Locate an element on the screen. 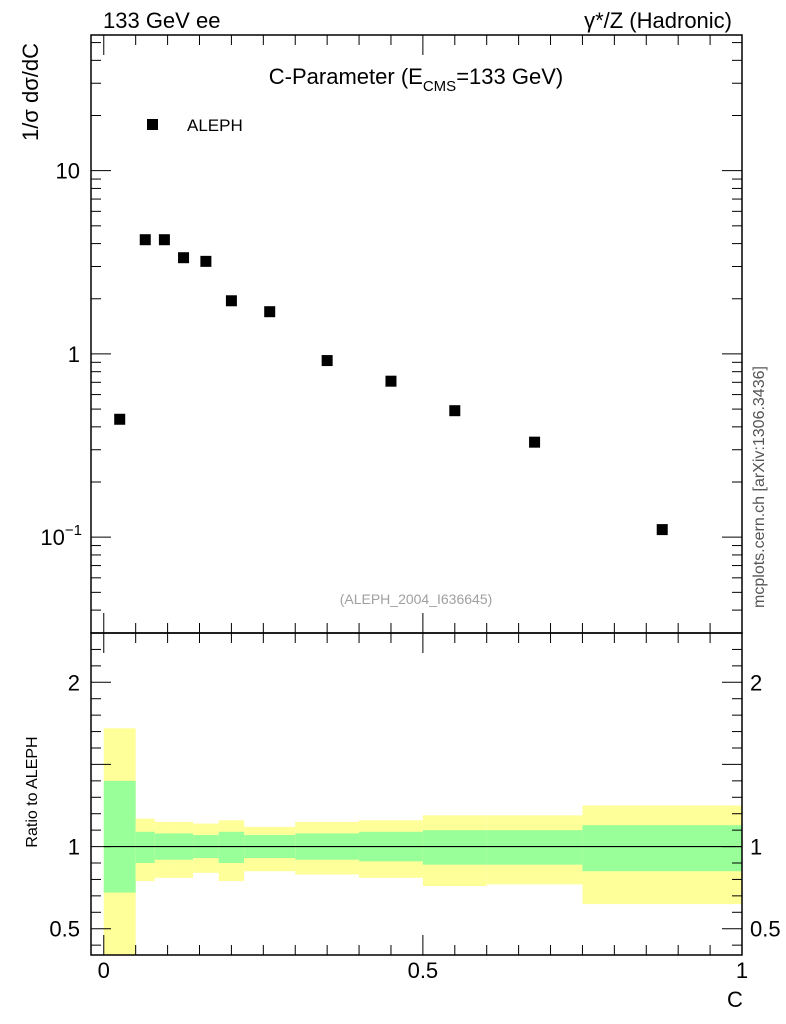 Image resolution: width=786 pixels, height=1024 pixels. main-y-tick-label: 10−1 is located at coordinates (61, 536).